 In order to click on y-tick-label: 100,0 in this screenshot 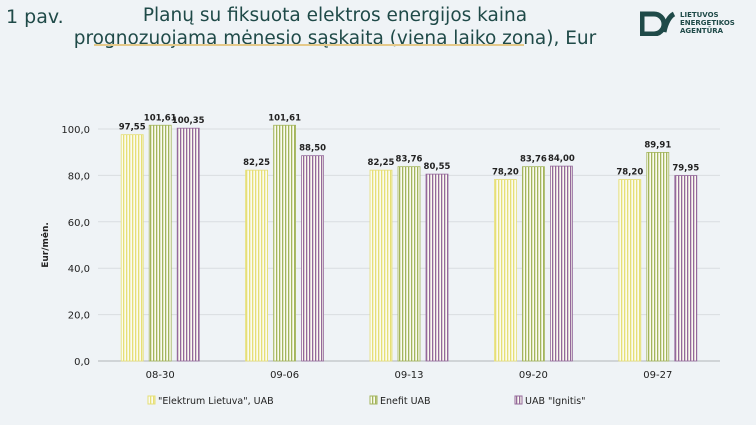, I will do `click(75, 130)`.